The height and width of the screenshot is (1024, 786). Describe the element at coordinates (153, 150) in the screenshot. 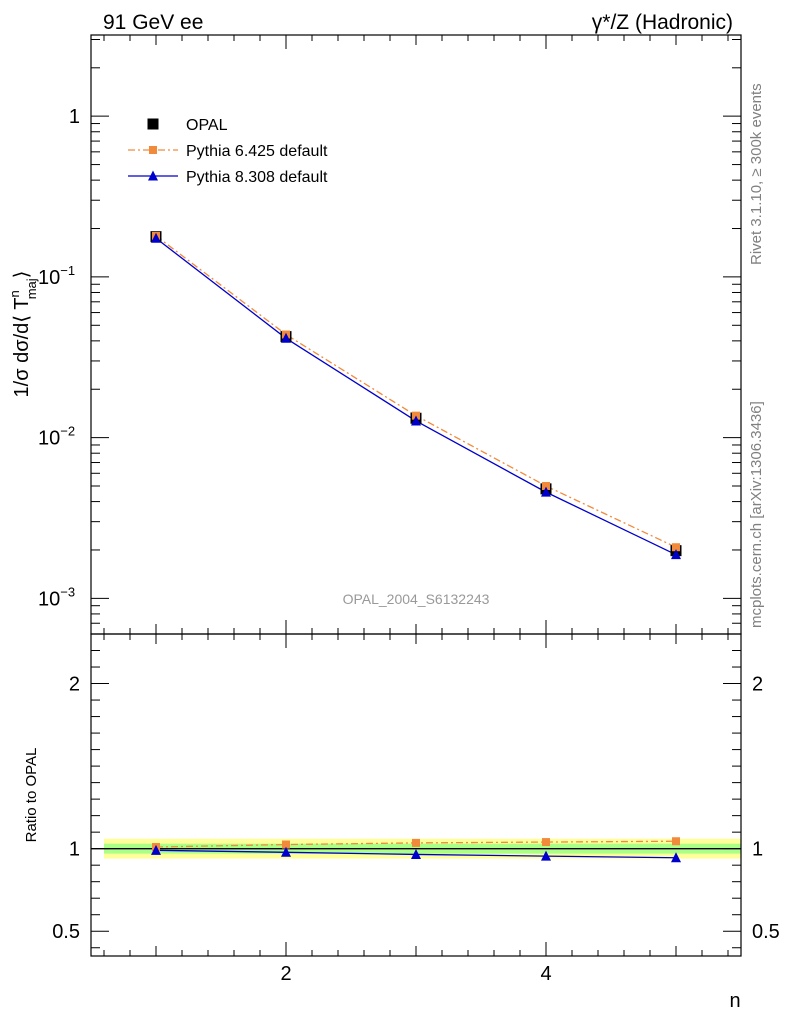

I see `legend-symbol-pythia6` at that location.